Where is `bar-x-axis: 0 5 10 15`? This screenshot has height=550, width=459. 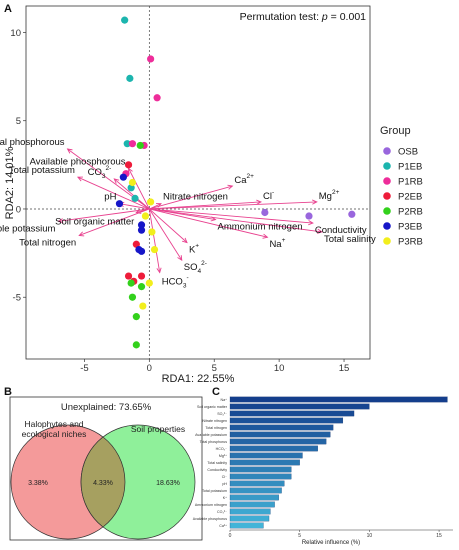
bar-x-axis: 0 5 10 15 is located at coordinates (341, 534).